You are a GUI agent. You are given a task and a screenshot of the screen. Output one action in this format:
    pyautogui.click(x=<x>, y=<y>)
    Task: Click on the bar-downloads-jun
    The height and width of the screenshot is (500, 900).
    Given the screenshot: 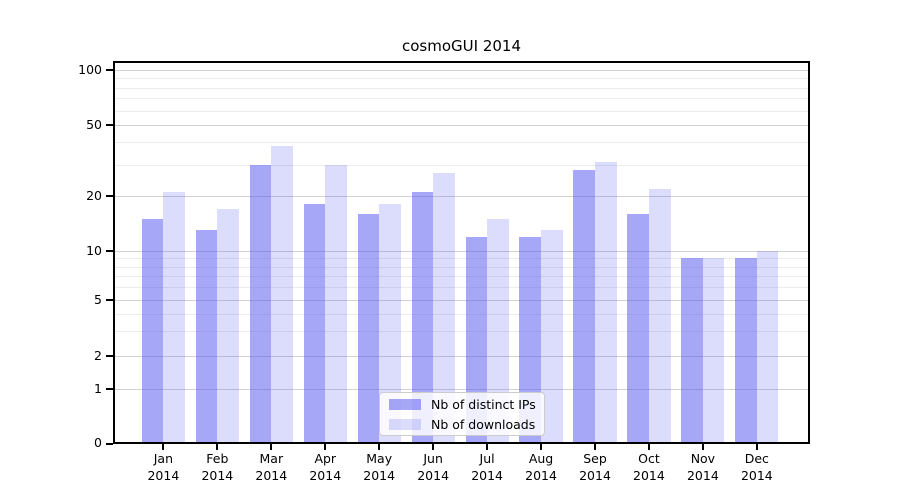 What is the action you would take?
    pyautogui.click(x=444, y=308)
    